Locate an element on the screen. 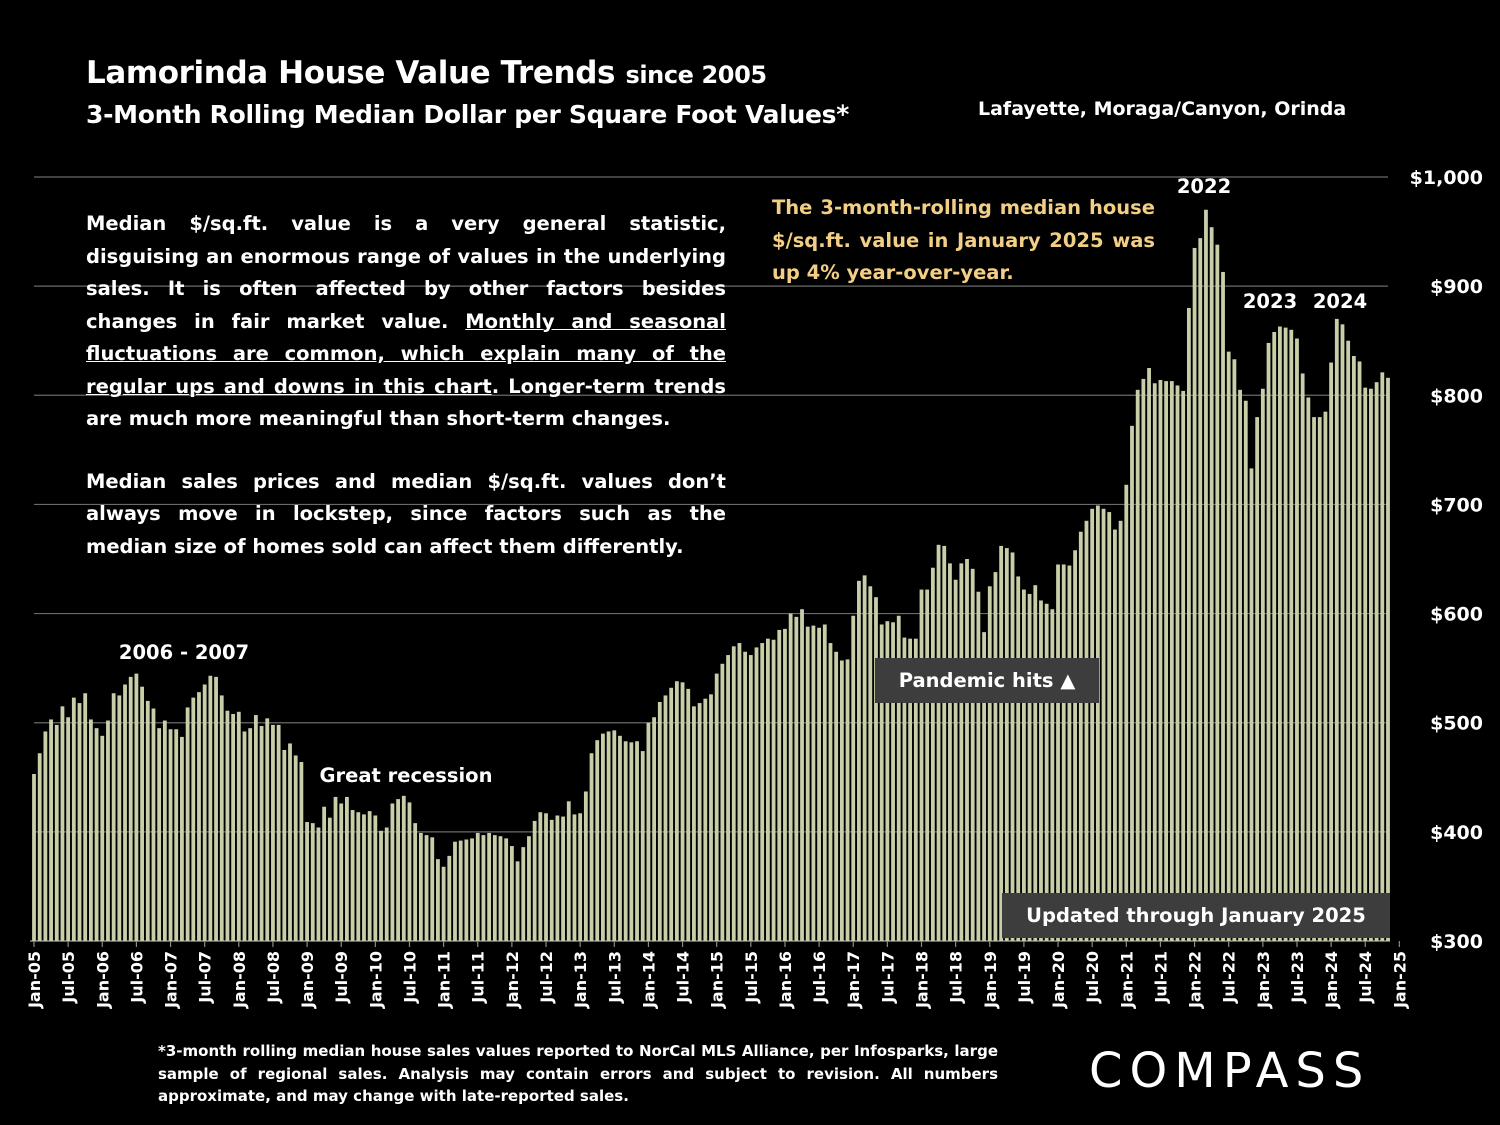 The image size is (1500, 1125). x-tick-label: Jan-14 is located at coordinates (648, 980).